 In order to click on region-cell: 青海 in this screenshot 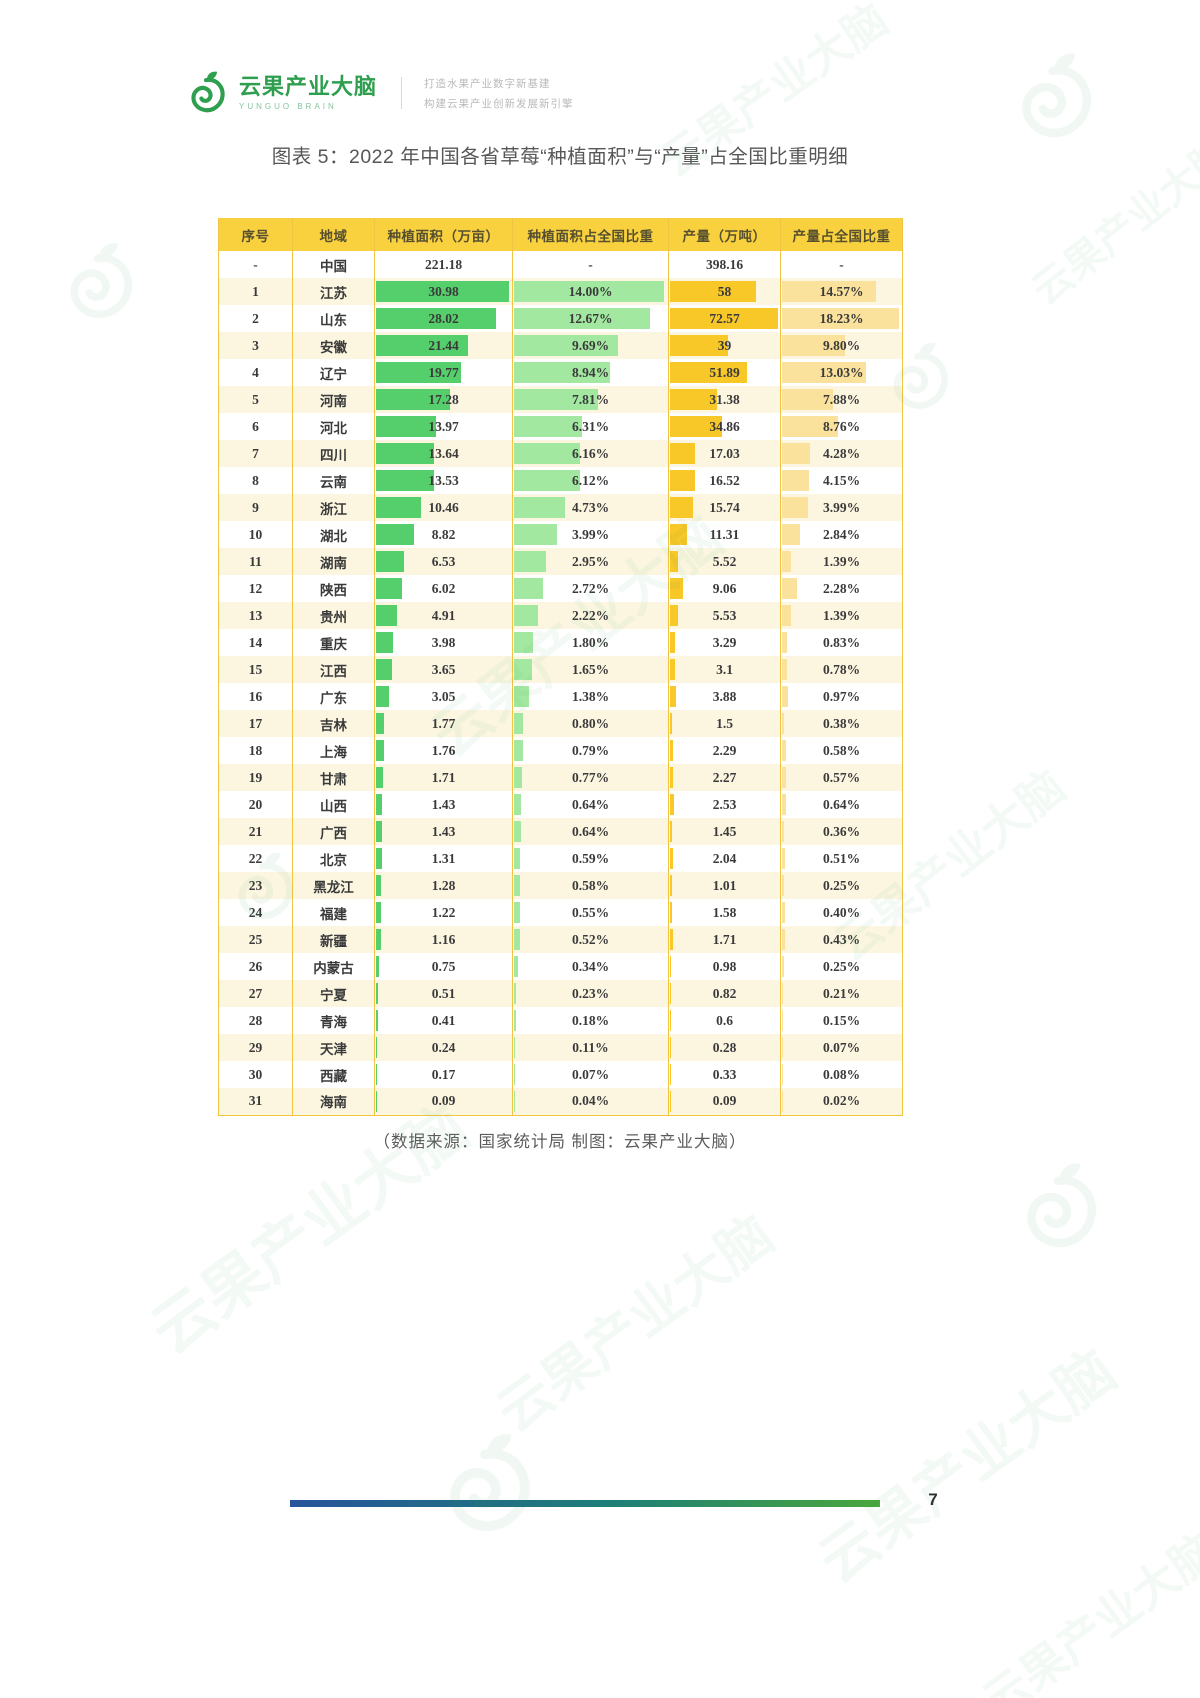, I will do `click(333, 1020)`.